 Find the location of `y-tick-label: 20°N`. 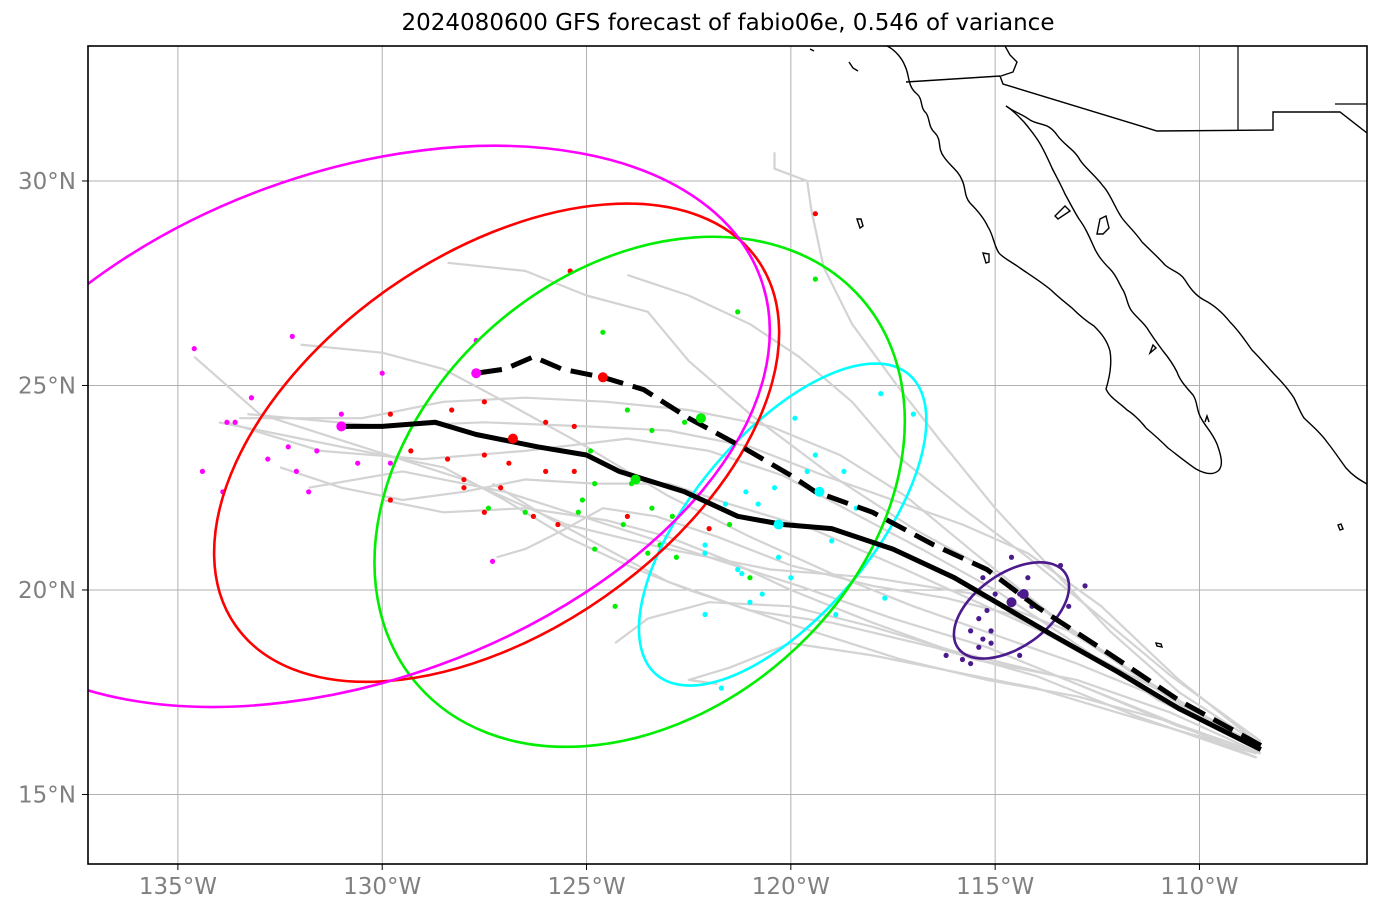

y-tick-label: 20°N is located at coordinates (47, 591).